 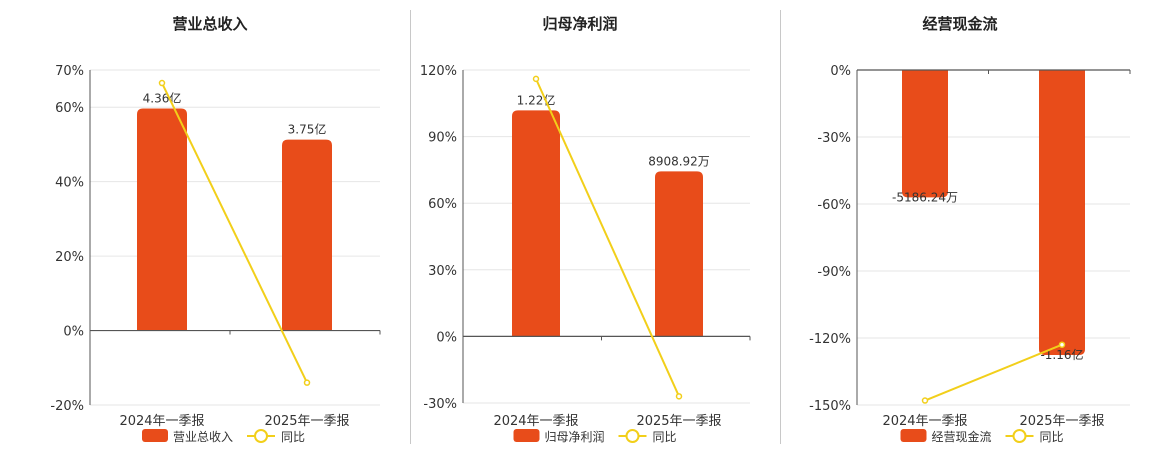 I want to click on y-tick-label: -60%, so click(x=834, y=205).